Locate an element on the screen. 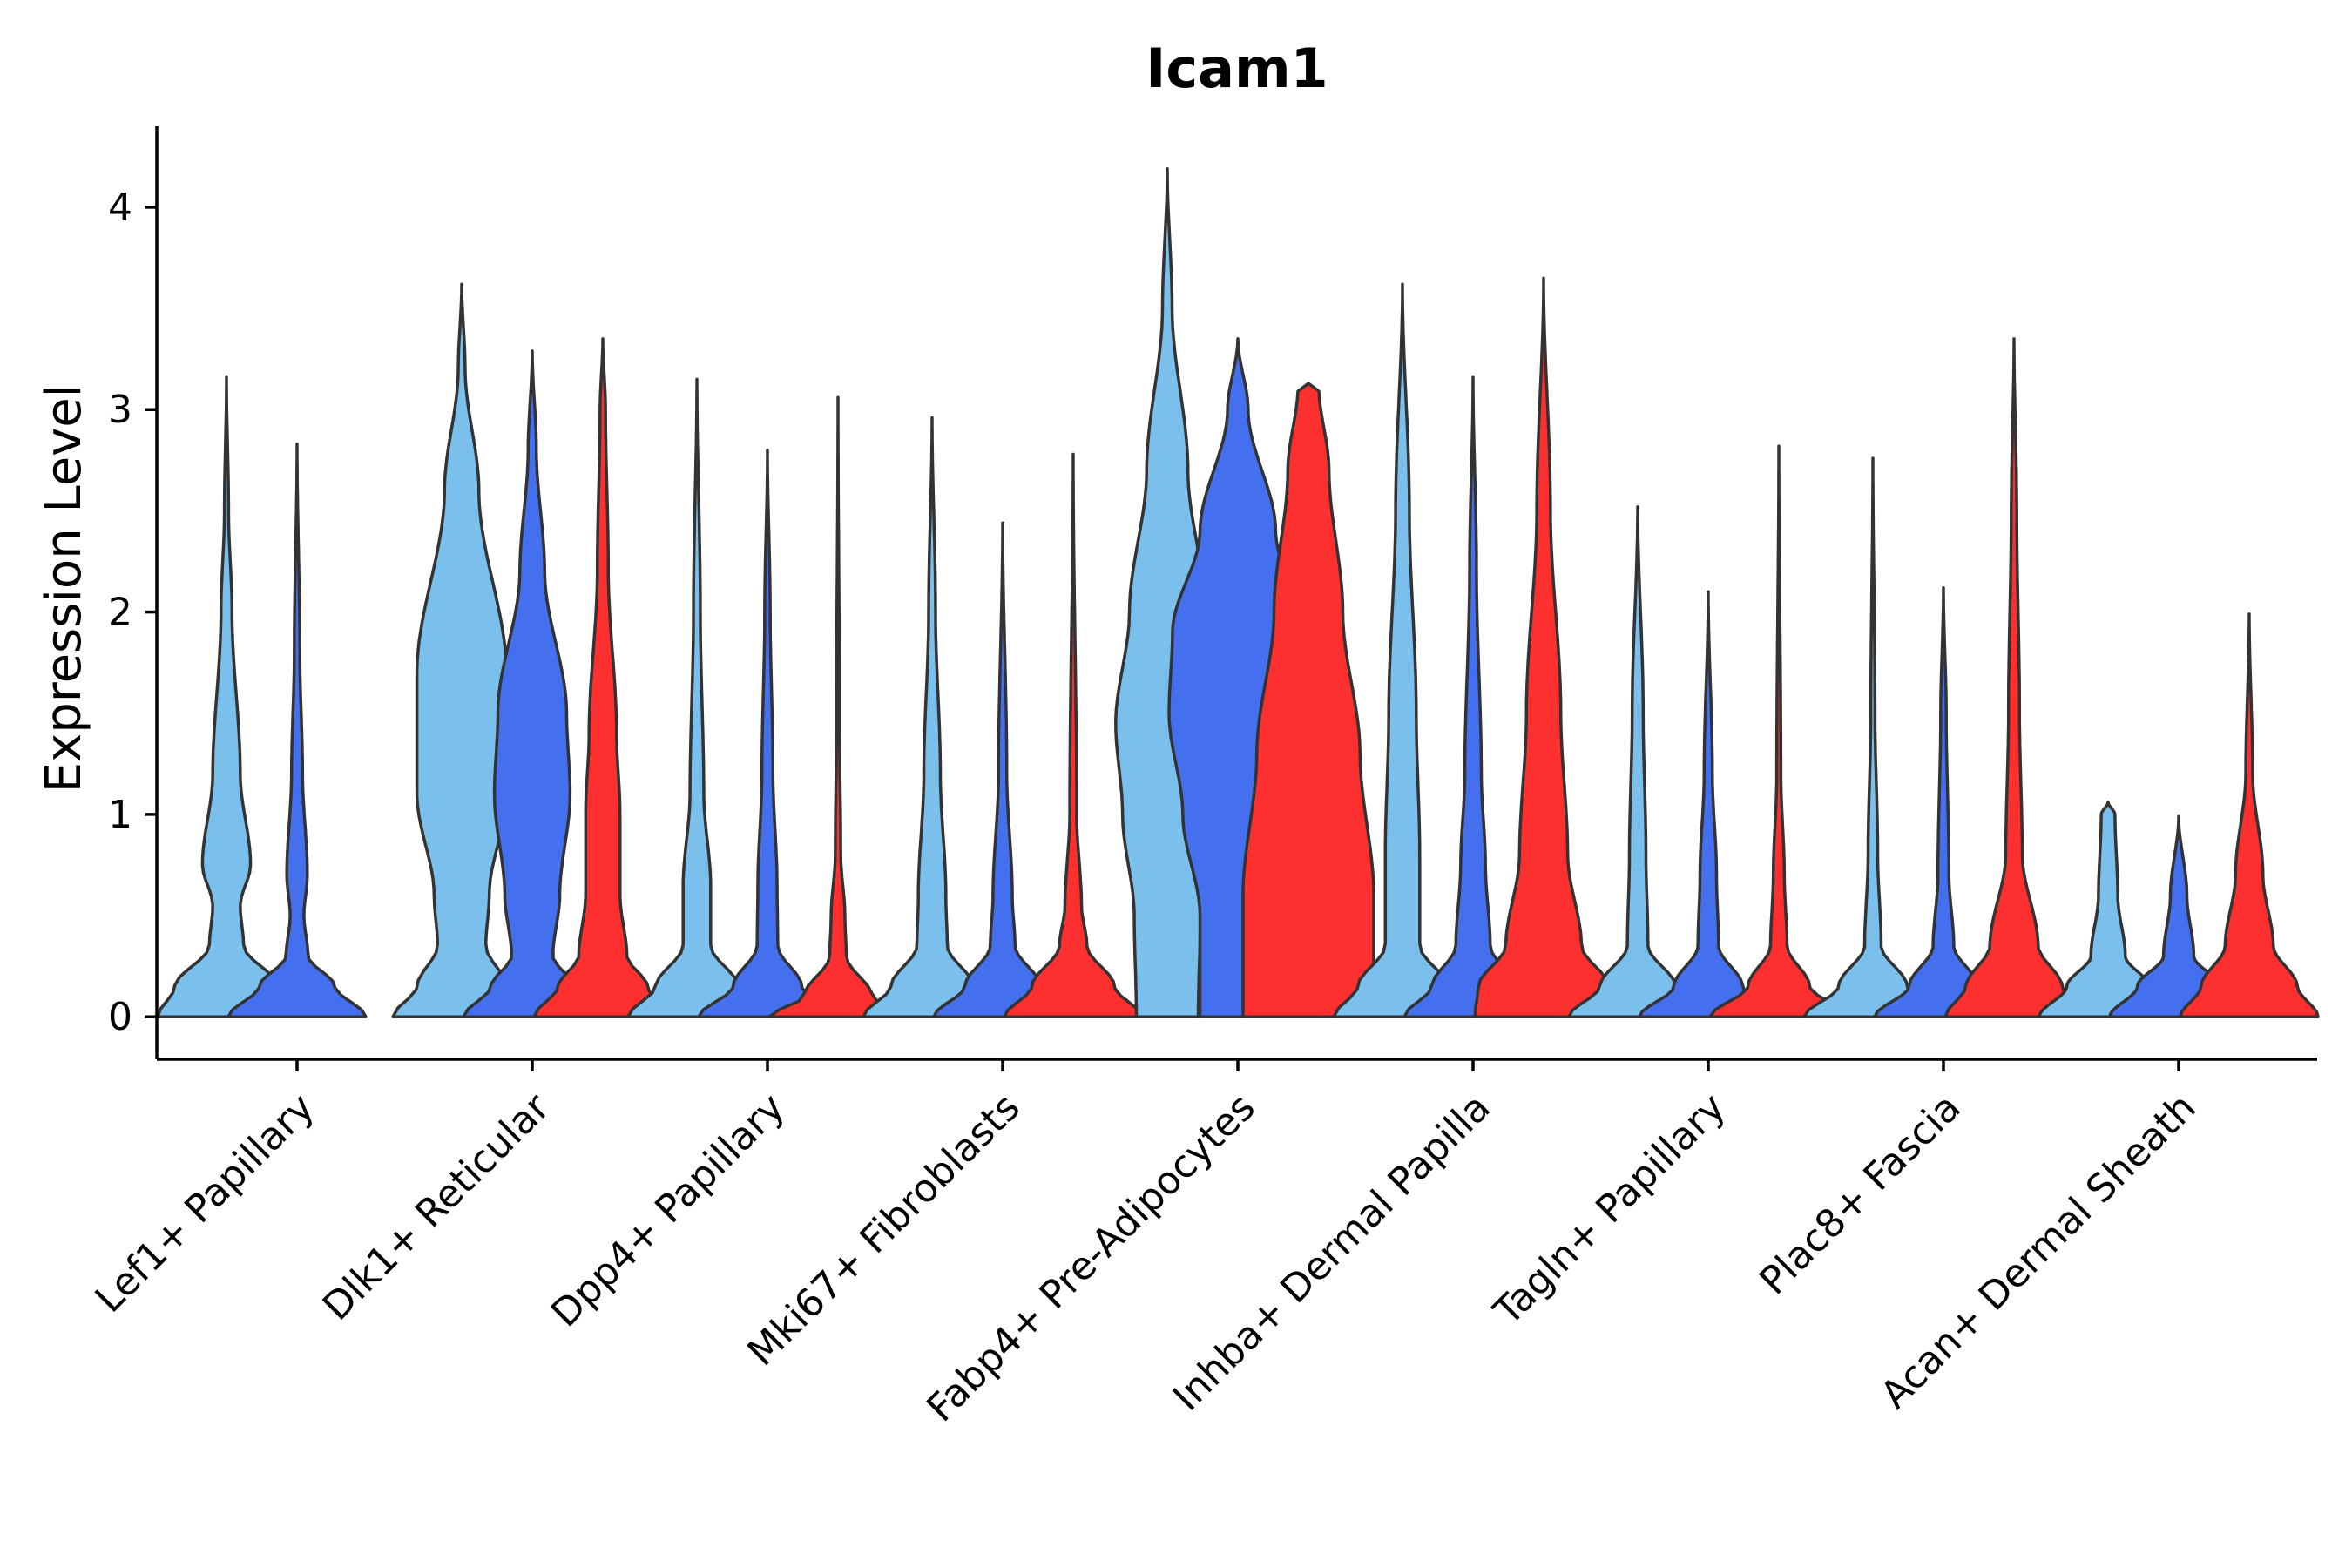 The image size is (2352, 1568). y-tick-label: 4 is located at coordinates (120, 208).